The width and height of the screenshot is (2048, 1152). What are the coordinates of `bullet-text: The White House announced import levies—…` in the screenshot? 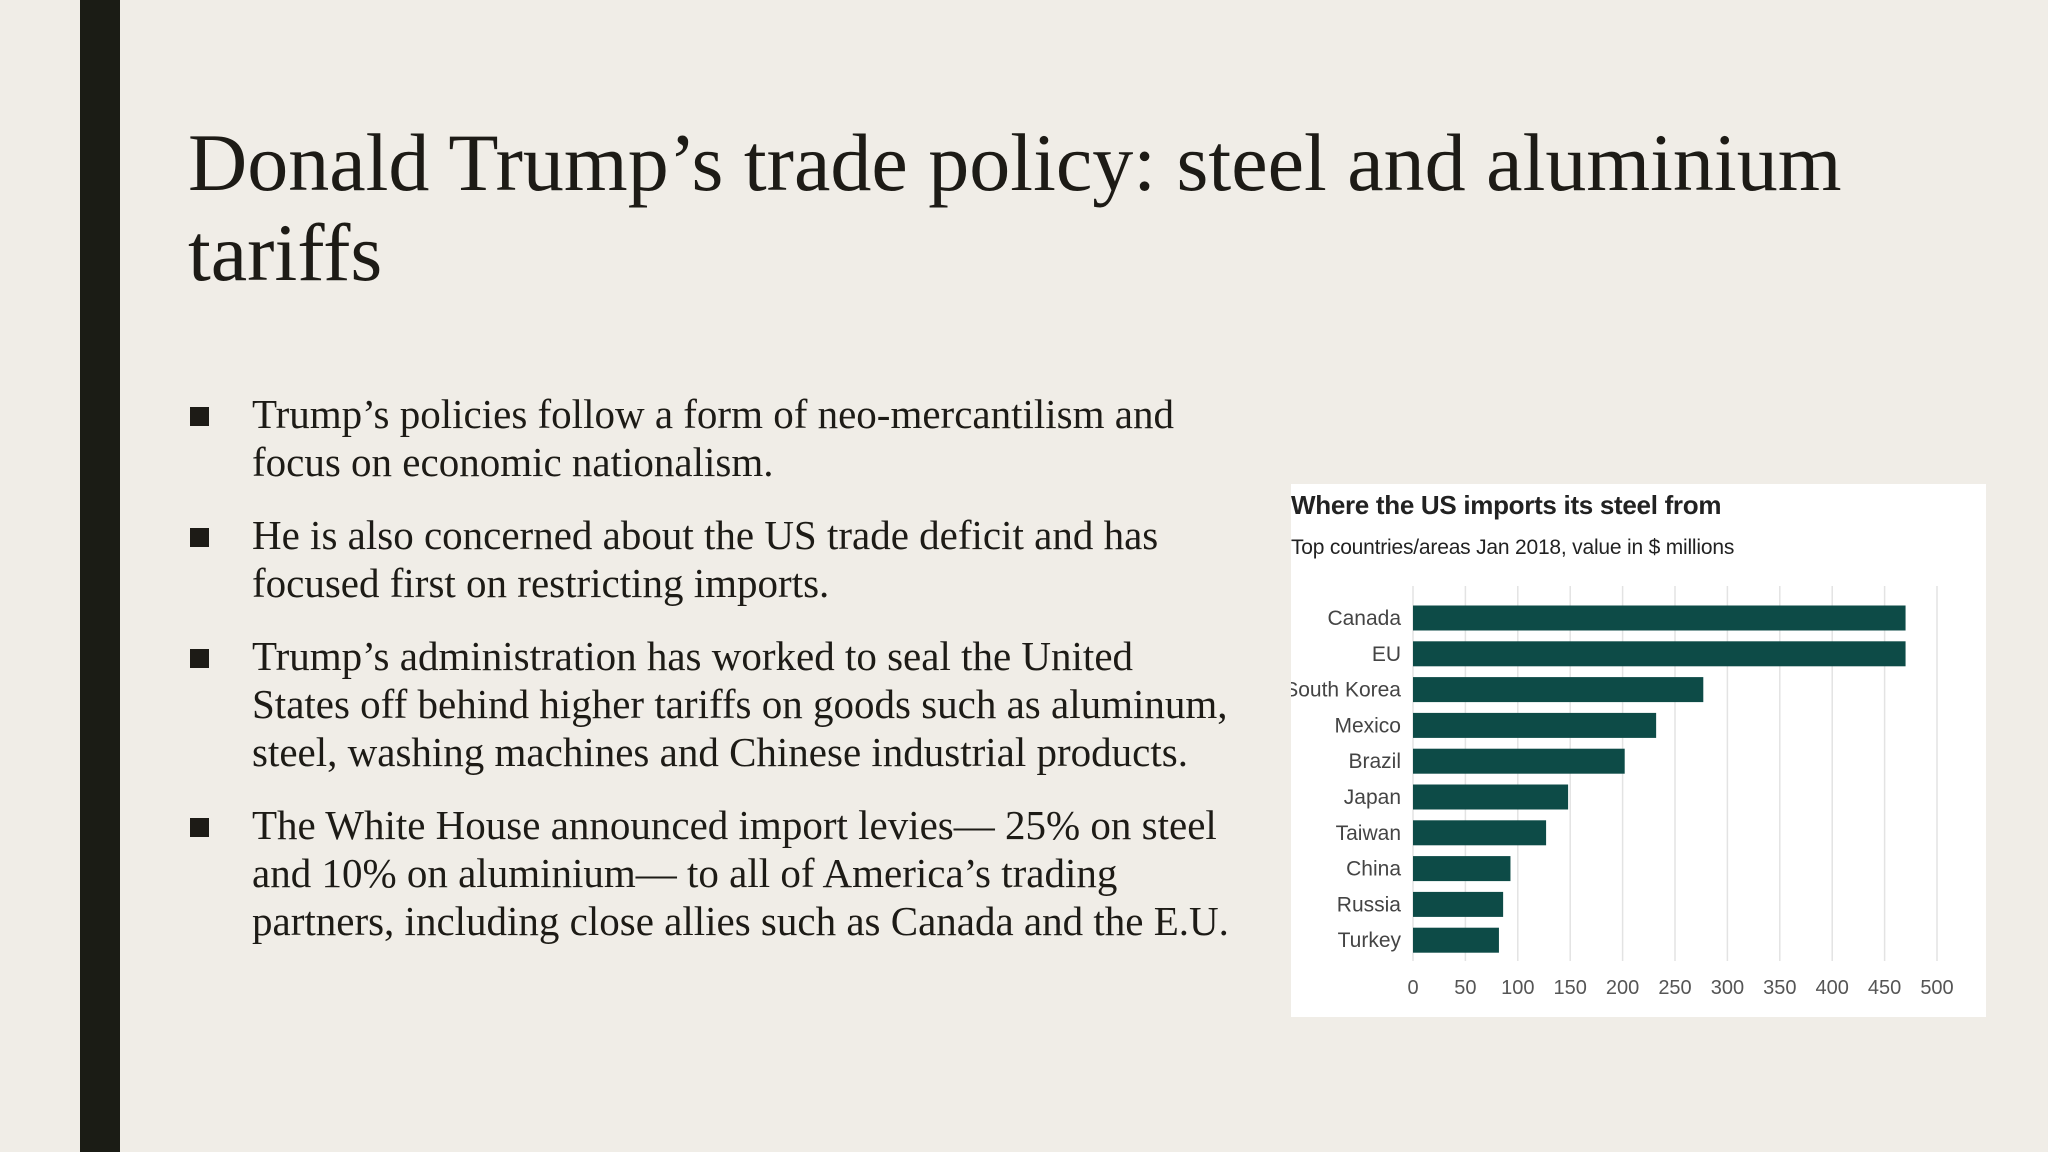 It's located at (740, 873).